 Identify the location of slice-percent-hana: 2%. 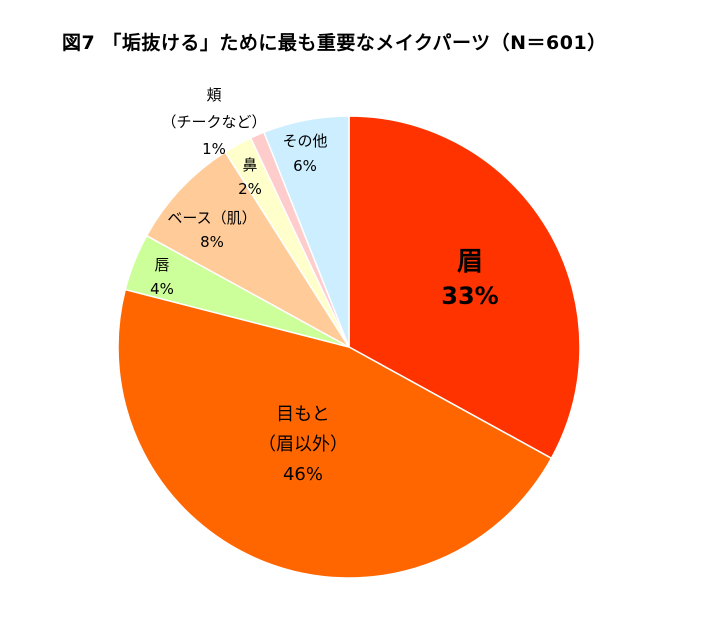
(250, 189).